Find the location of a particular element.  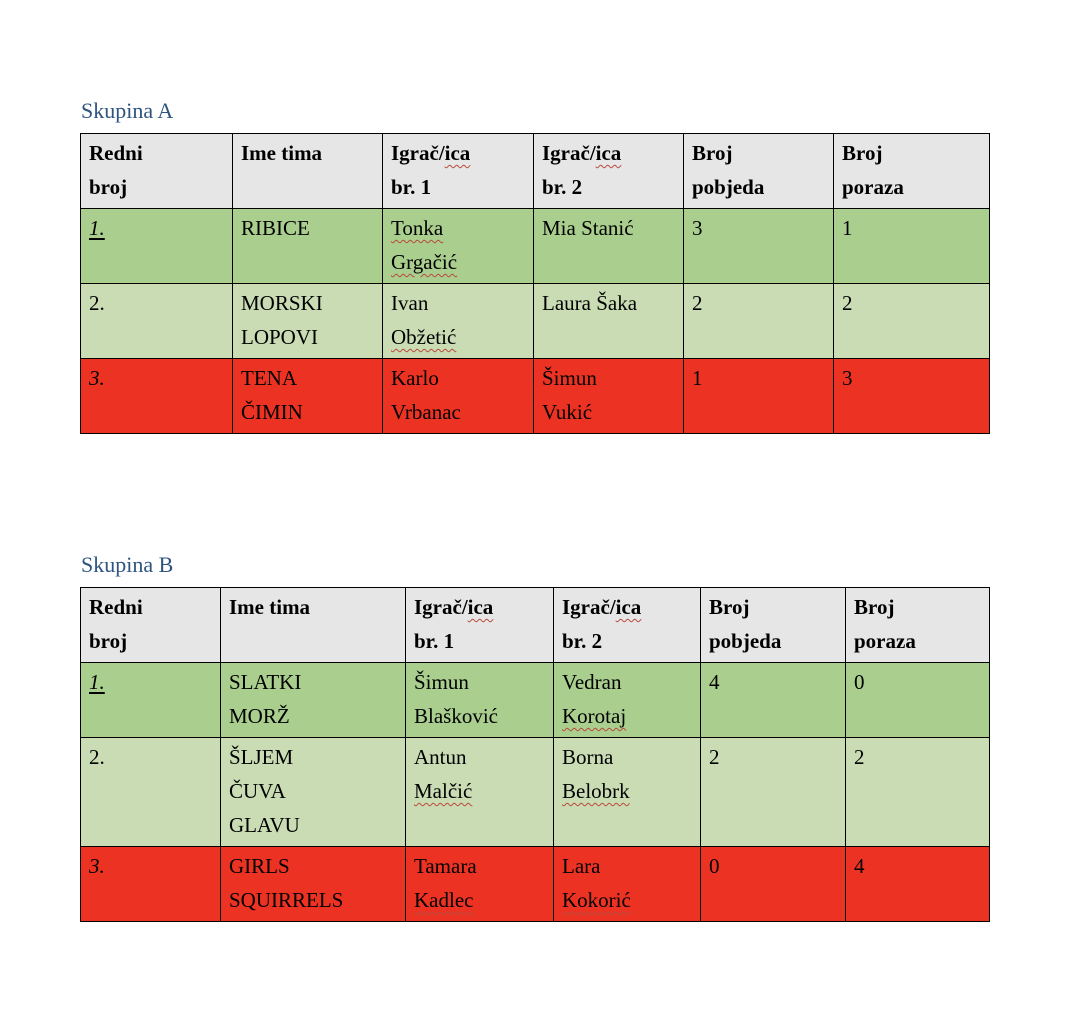

cell-line: Grgačić is located at coordinates (458, 262).